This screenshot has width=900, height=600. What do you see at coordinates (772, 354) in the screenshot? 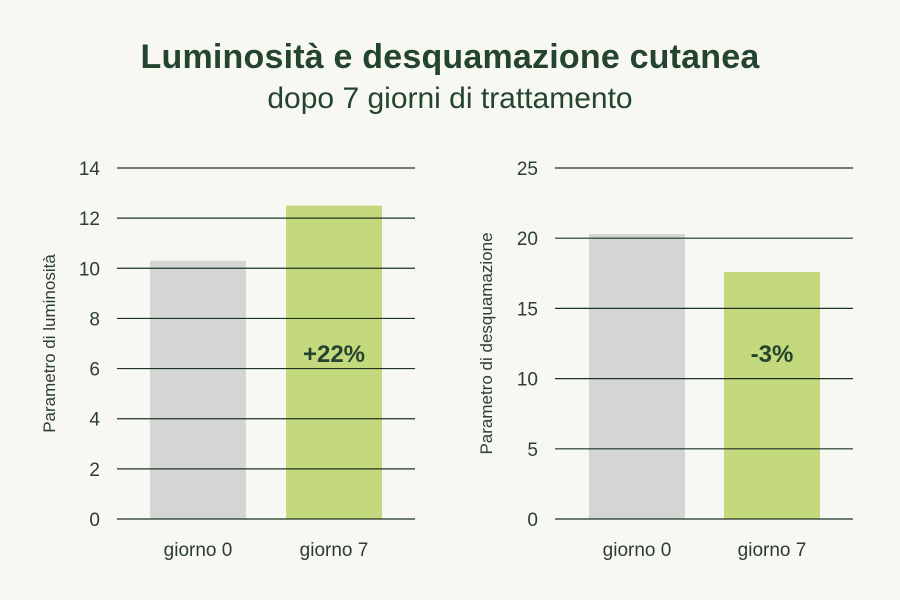
I see `bar-annotation: -3%` at bounding box center [772, 354].